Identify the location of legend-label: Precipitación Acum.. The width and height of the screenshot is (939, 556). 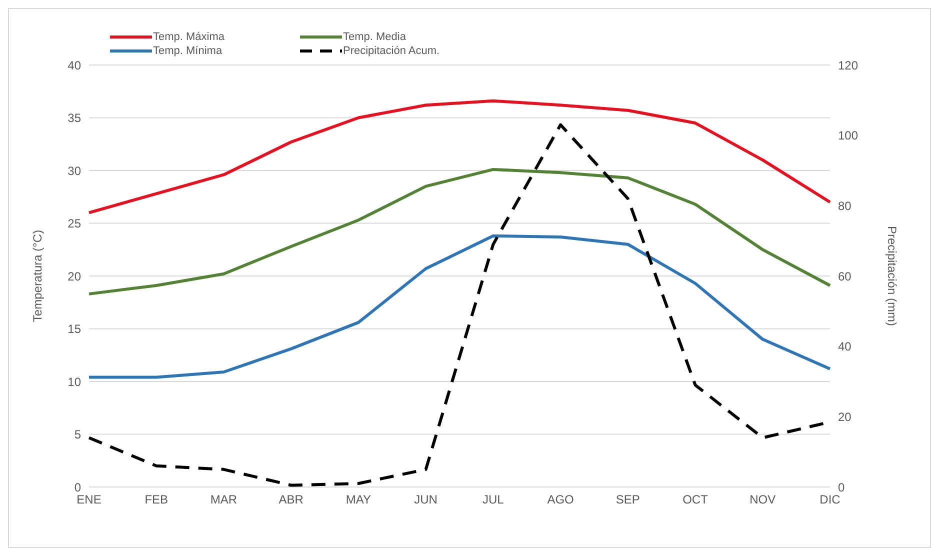
(391, 51).